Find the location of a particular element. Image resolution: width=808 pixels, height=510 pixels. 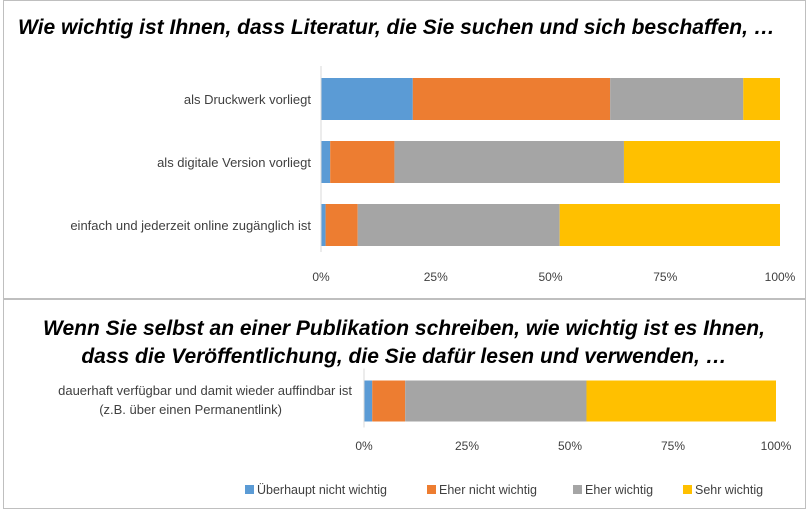

legend-label-0: Überhaupt nicht wichtig is located at coordinates (322, 490).